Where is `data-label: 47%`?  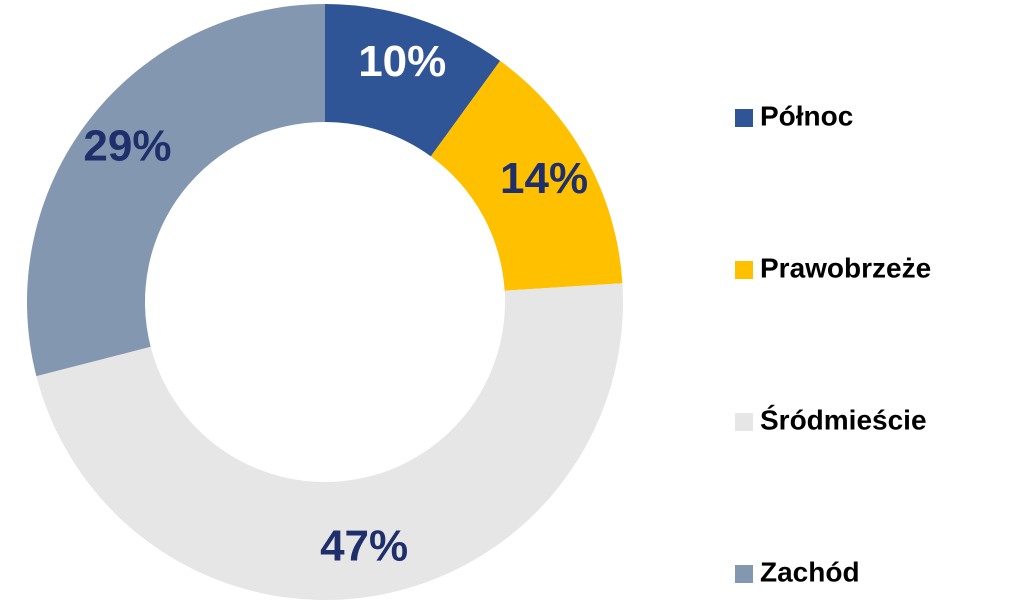 data-label: 47% is located at coordinates (364, 546).